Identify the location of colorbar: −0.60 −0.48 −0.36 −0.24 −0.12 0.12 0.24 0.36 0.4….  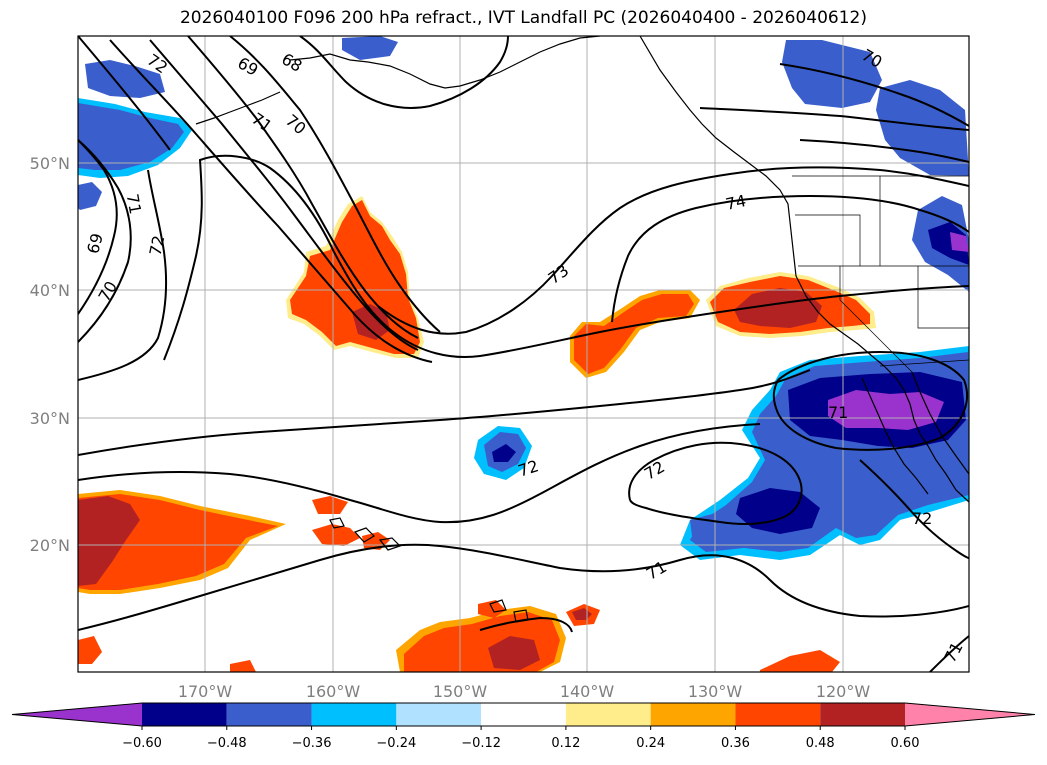
(523, 726).